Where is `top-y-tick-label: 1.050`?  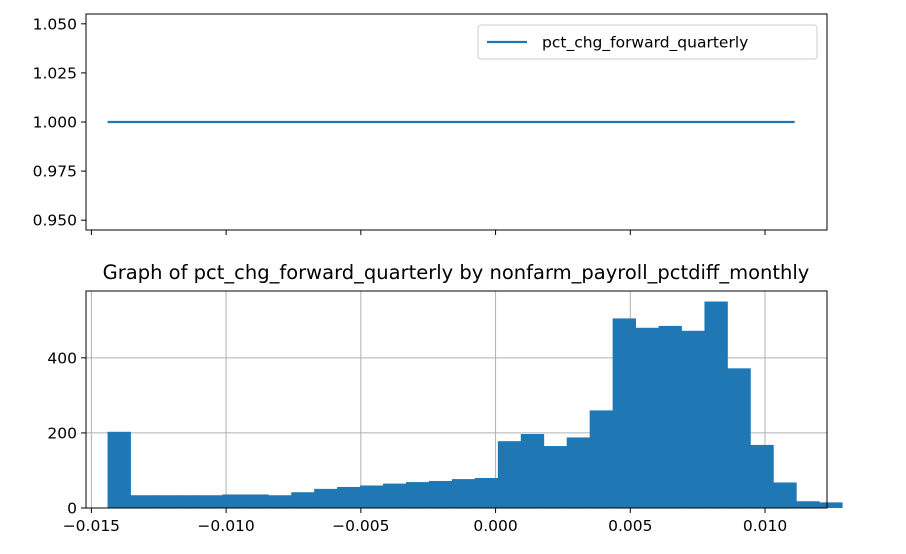
top-y-tick-label: 1.050 is located at coordinates (55, 24).